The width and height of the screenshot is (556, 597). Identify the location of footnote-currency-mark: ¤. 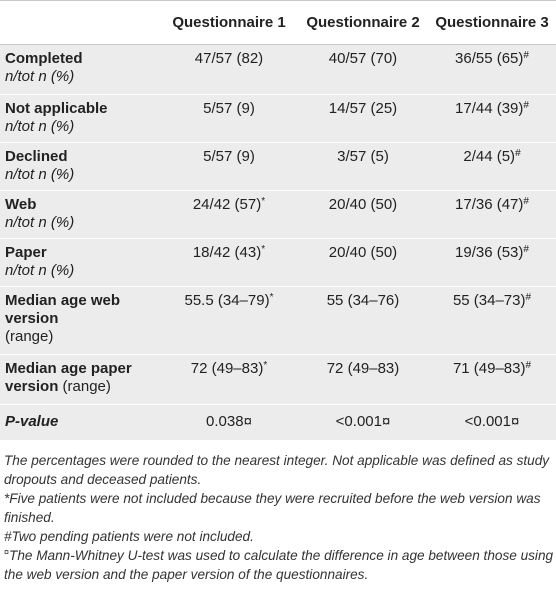
(7, 552).